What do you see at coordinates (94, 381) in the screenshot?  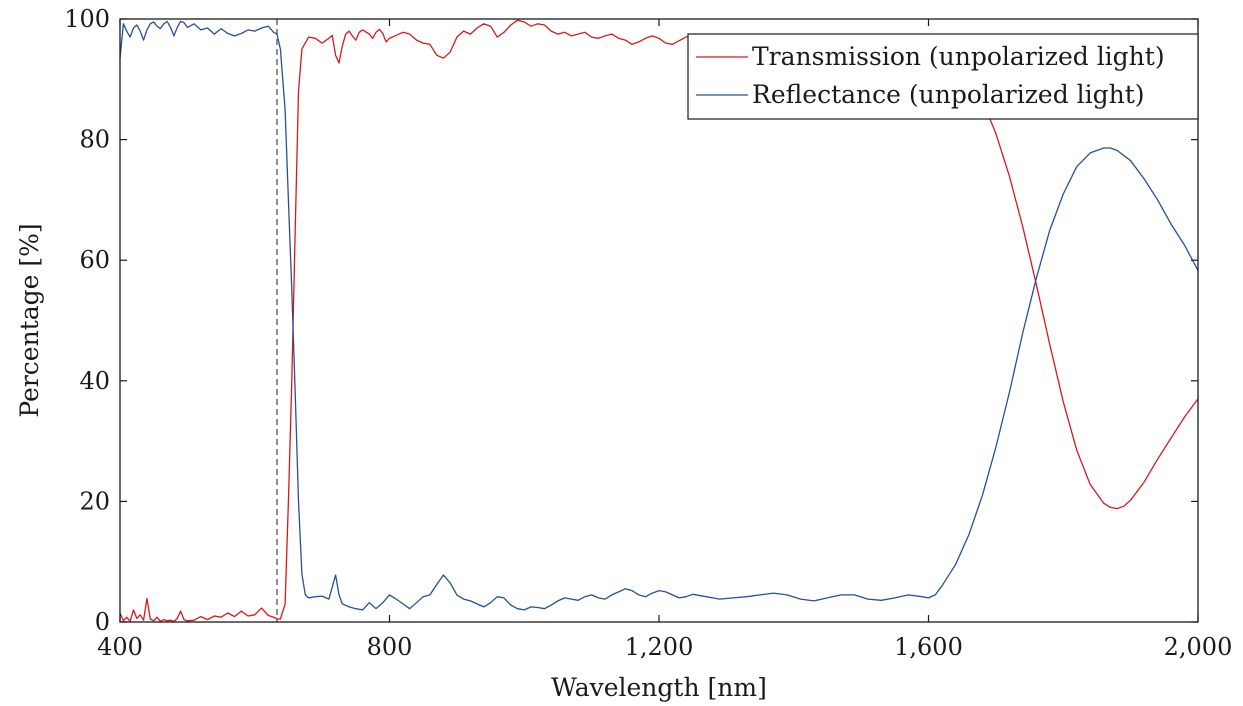 I see `y-tick-label: 40` at bounding box center [94, 381].